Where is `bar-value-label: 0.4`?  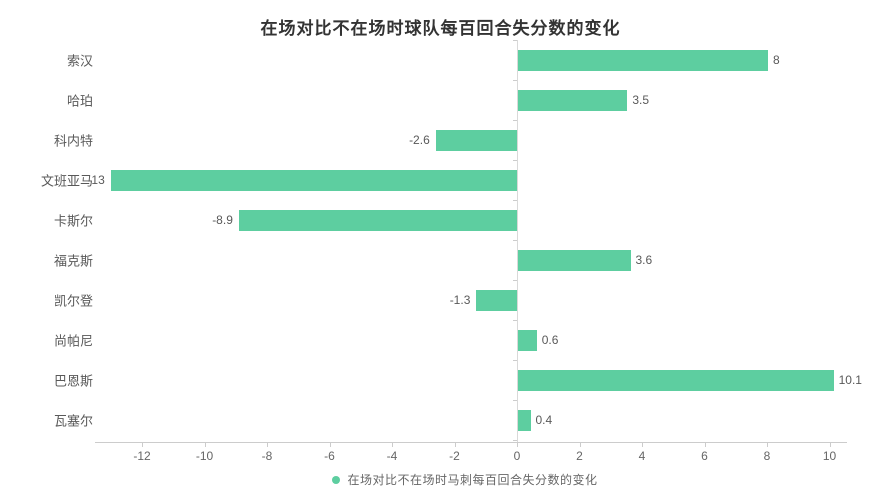
bar-value-label: 0.4 is located at coordinates (544, 420).